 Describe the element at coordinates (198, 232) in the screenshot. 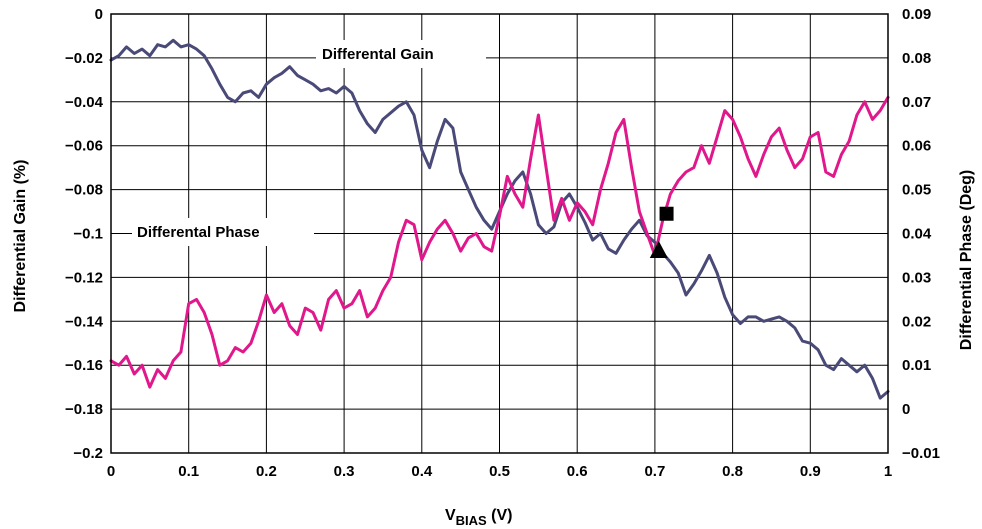

I see `phase-annotation: Differental Phase` at that location.